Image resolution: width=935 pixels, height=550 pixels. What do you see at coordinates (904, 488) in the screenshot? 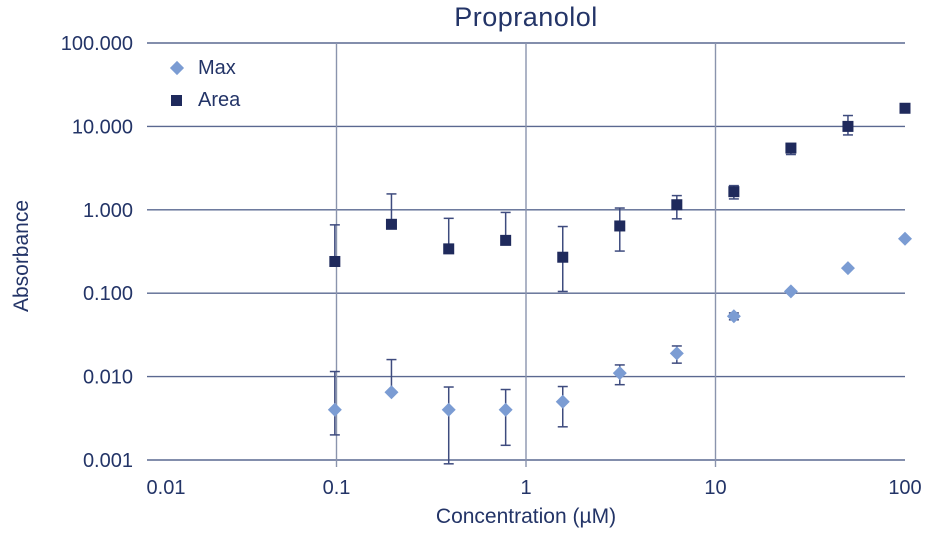
I see `x-tick-label: 100` at bounding box center [904, 488].